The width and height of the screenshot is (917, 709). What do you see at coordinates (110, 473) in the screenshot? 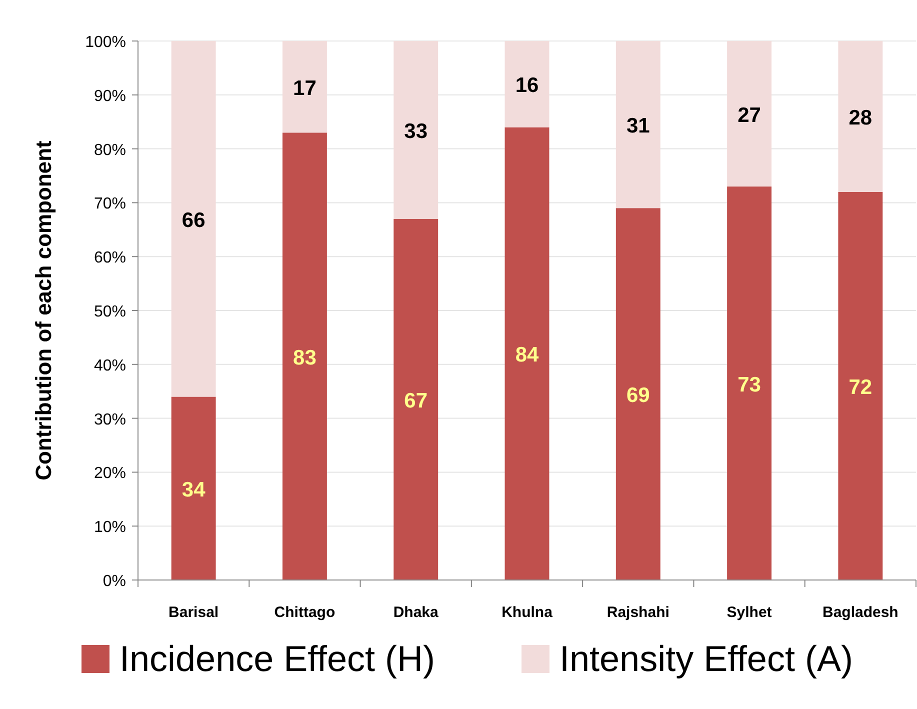
I see `y-tick-label: 20%` at bounding box center [110, 473].